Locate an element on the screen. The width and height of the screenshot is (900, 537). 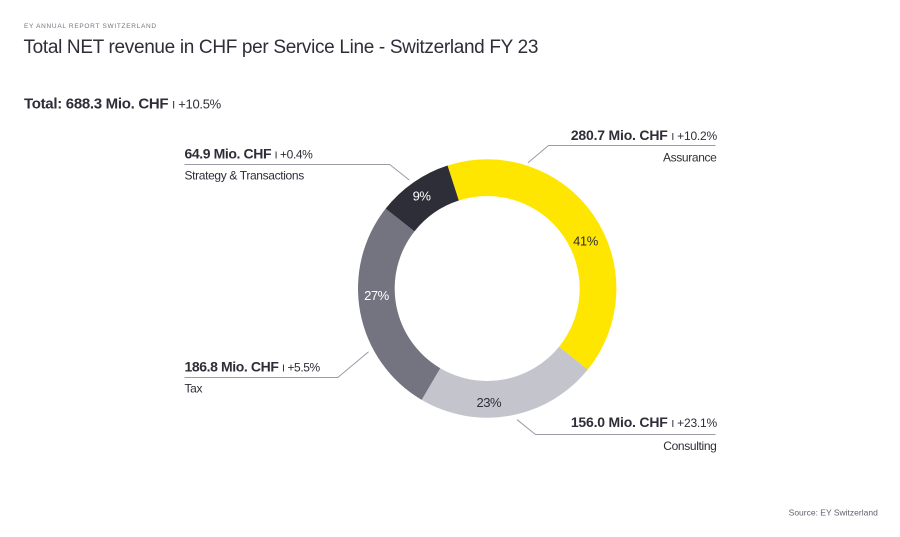
svg-text: 156.0 Mio. CHF I +23.1% is located at coordinates (644, 422).